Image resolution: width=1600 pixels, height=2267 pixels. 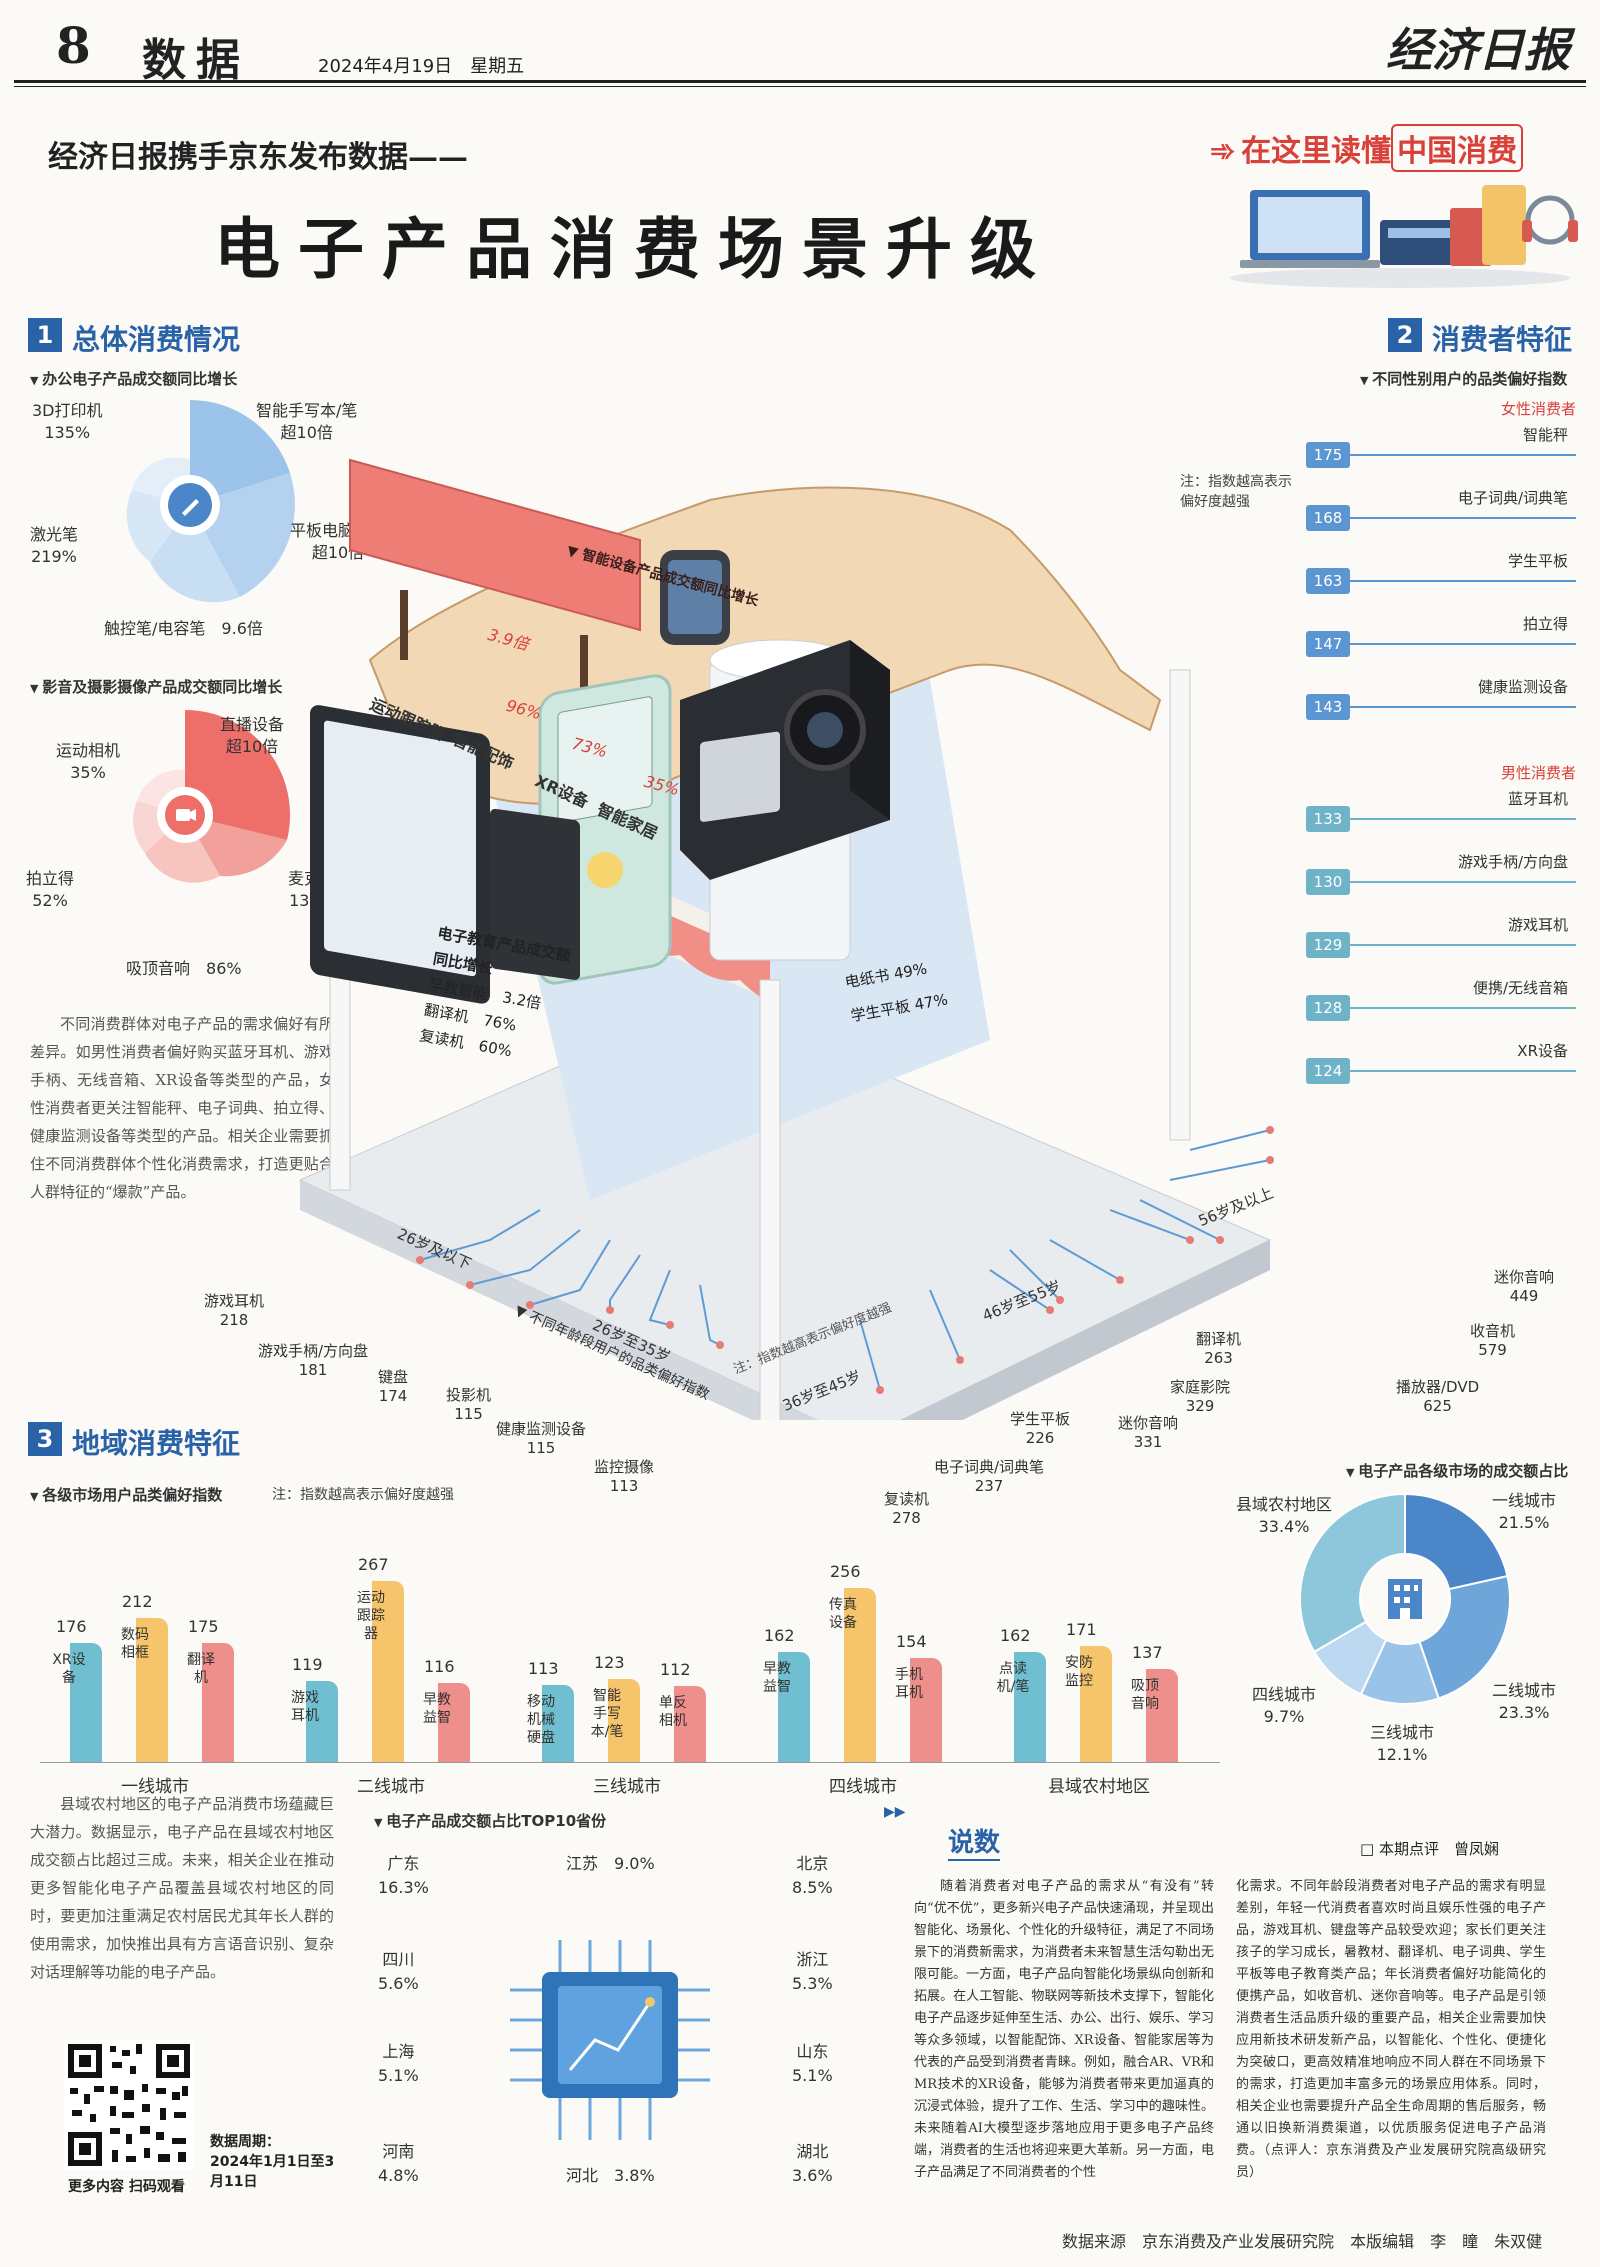 I want to click on editor-label: 本版编辑, so click(x=1382, y=2241).